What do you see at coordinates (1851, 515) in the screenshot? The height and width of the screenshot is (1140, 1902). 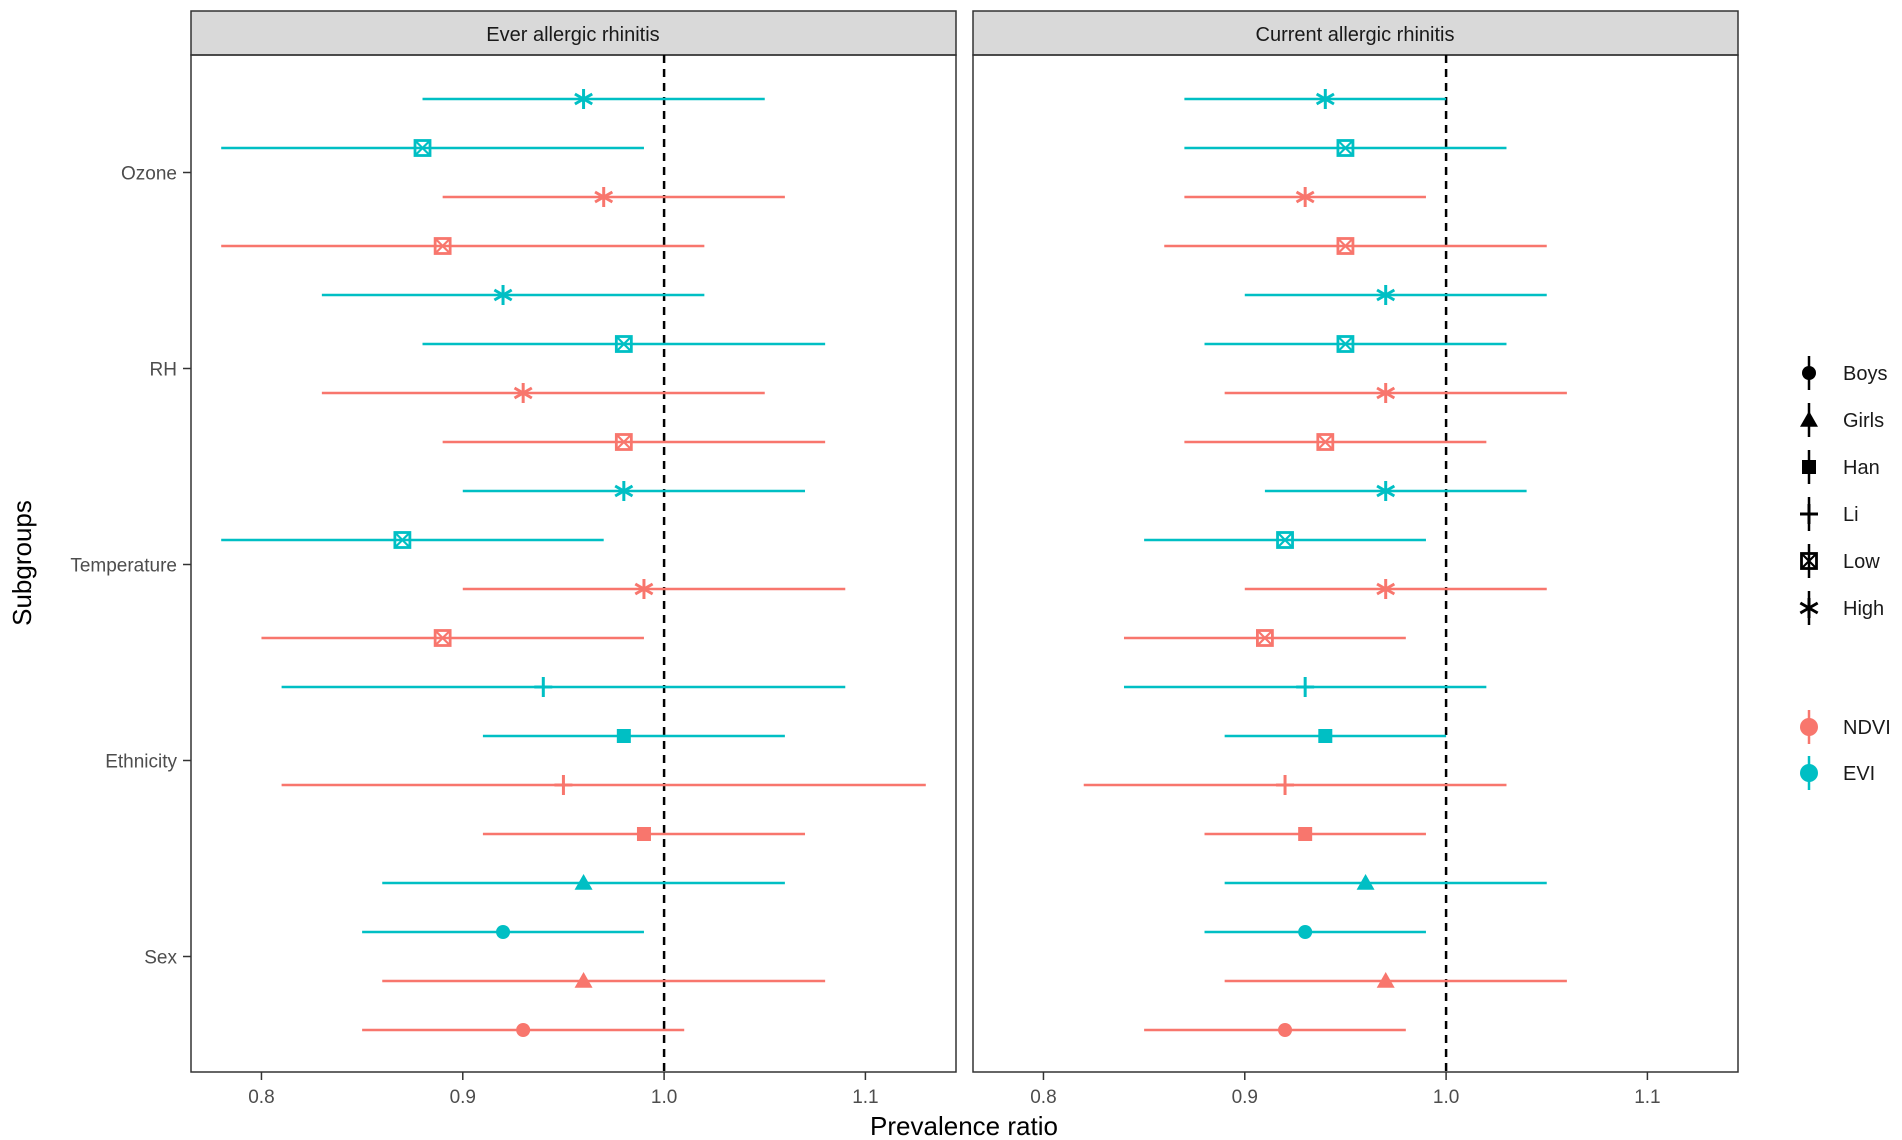 I see `legend-label: Li` at bounding box center [1851, 515].